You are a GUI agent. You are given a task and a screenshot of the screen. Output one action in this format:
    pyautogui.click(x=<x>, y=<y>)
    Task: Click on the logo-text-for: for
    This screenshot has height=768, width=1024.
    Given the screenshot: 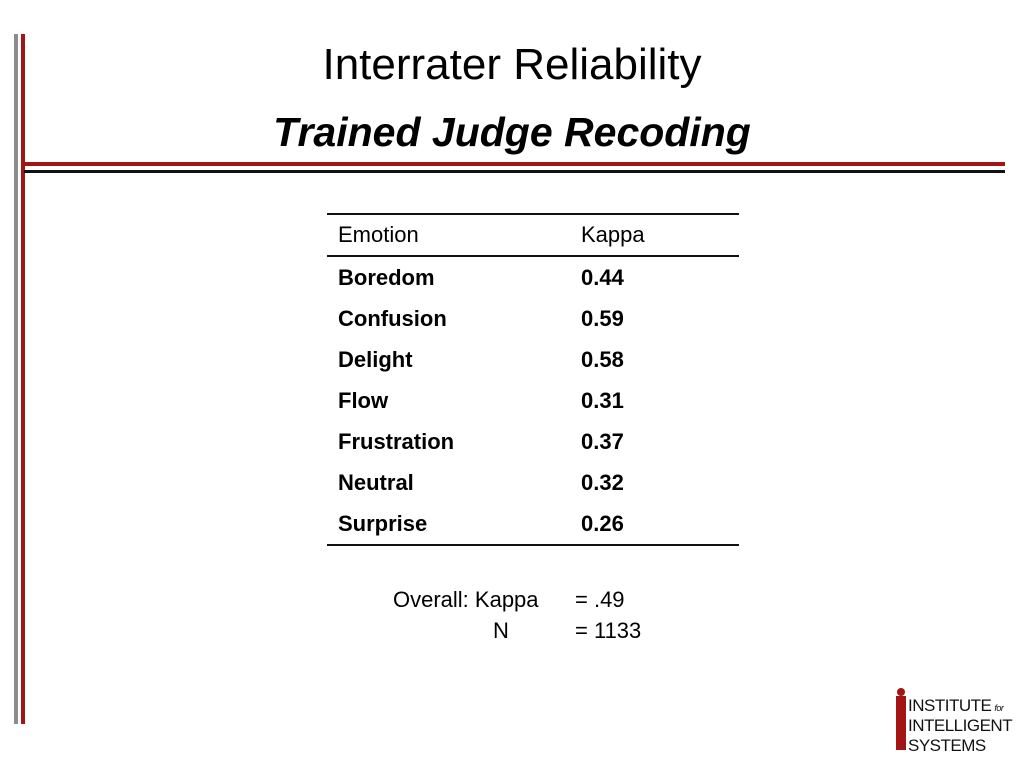 What is the action you would take?
    pyautogui.click(x=999, y=708)
    